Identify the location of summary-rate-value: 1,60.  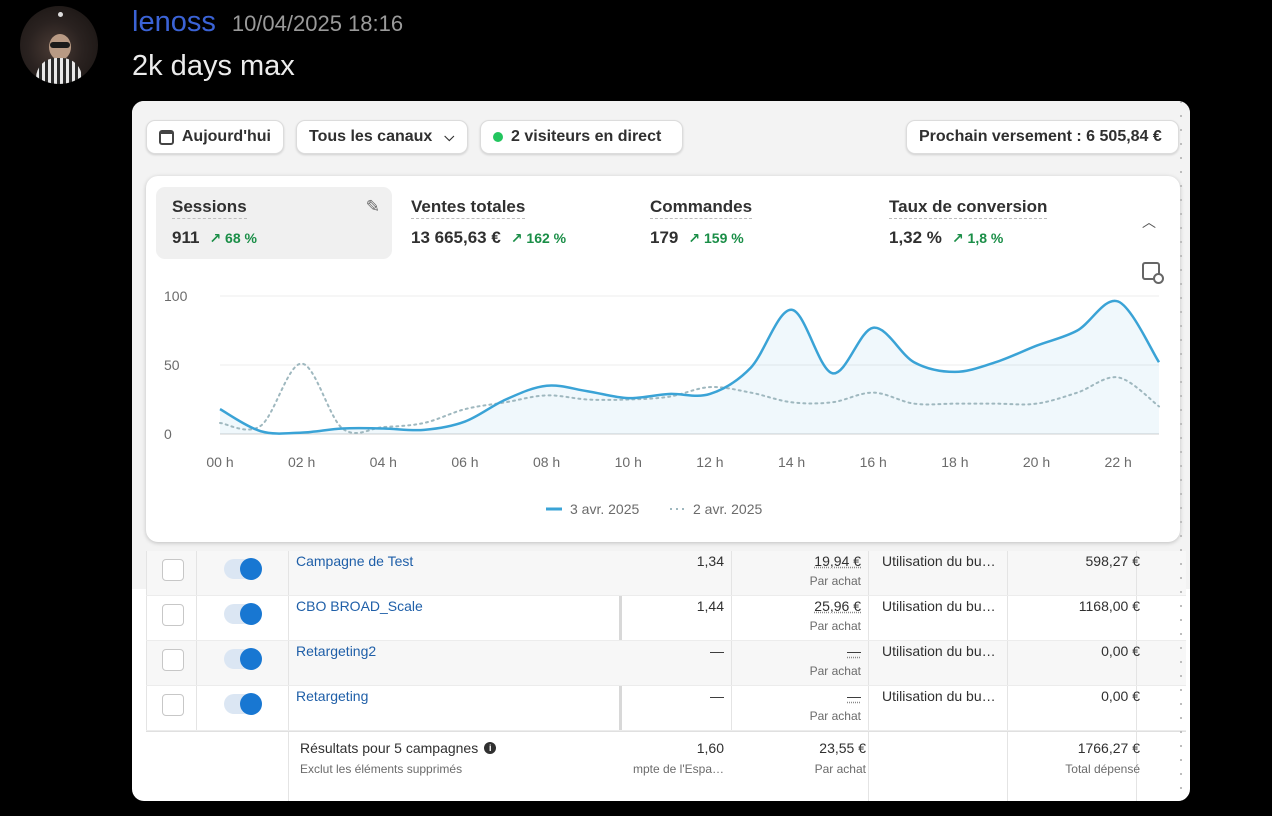
(710, 748).